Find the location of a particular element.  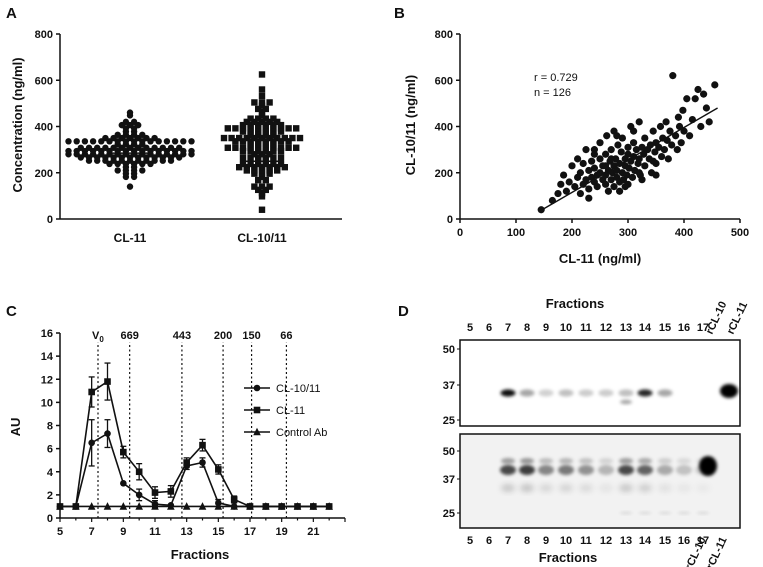

panel-a-category-cl11: CL-11 is located at coordinates (130, 238).